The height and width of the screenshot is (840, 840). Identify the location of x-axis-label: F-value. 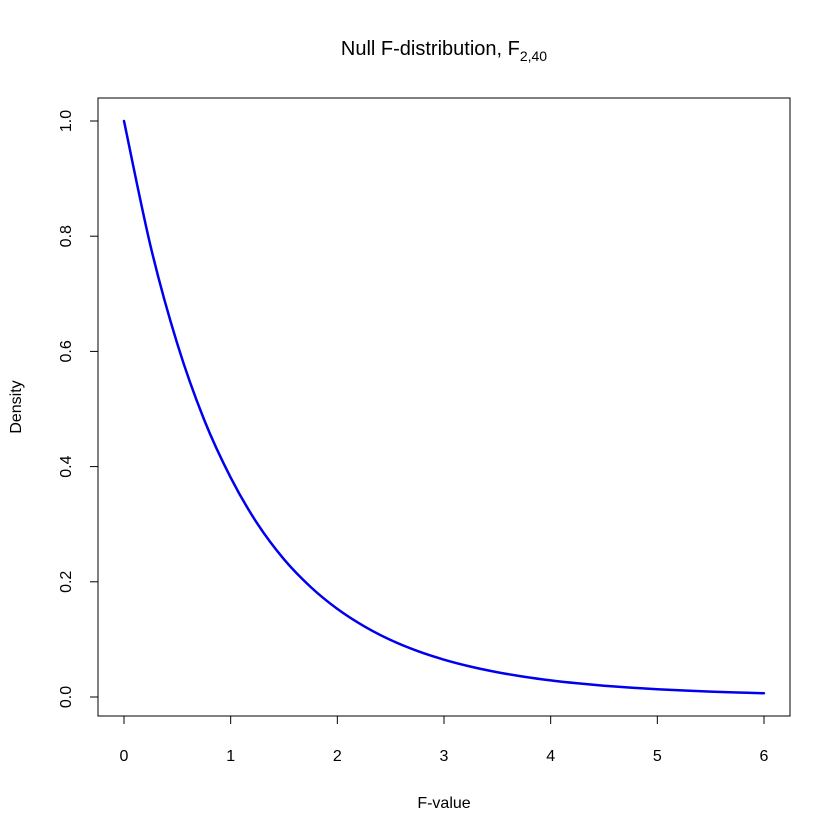
(443, 803).